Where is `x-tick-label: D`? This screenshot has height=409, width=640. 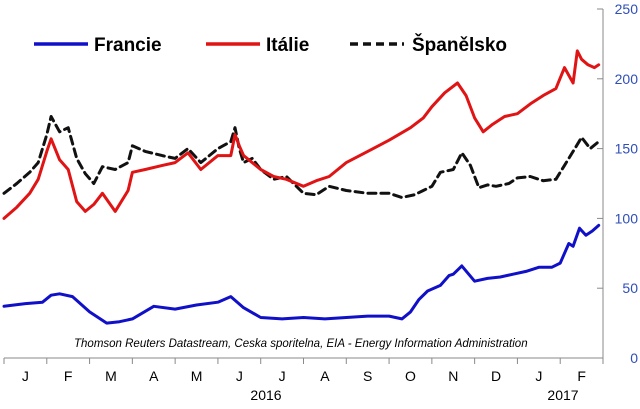 x-tick-label: D is located at coordinates (496, 376).